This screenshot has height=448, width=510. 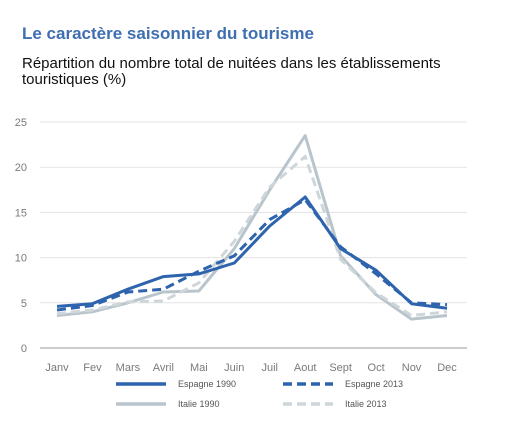 I want to click on x-tick-label: Juin, so click(x=234, y=368).